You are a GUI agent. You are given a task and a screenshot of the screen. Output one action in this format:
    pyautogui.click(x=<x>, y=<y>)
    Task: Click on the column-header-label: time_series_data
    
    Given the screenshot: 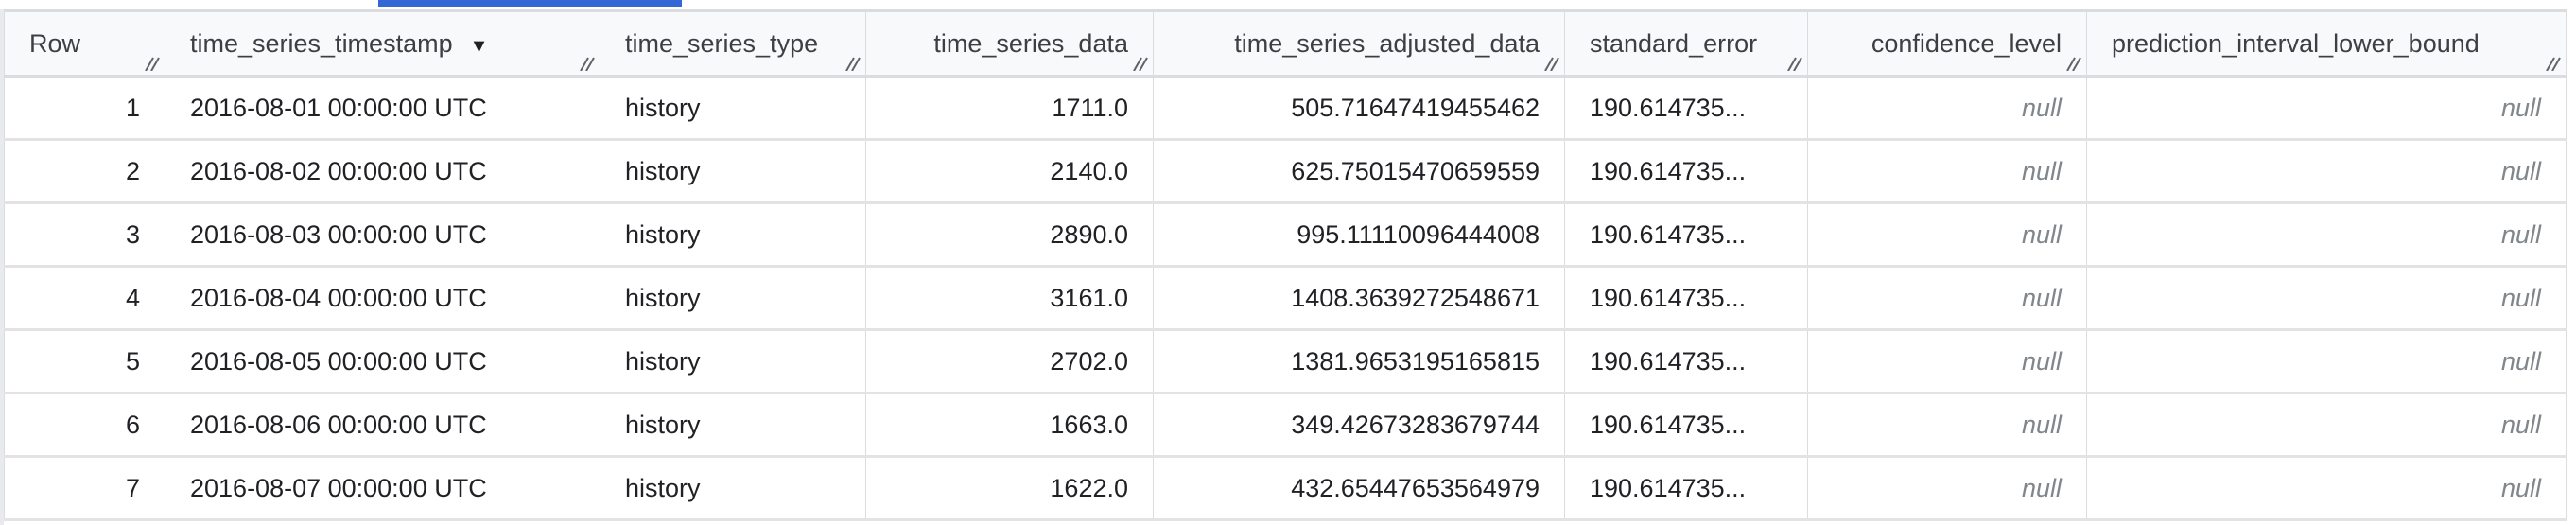 What is the action you would take?
    pyautogui.click(x=1030, y=43)
    